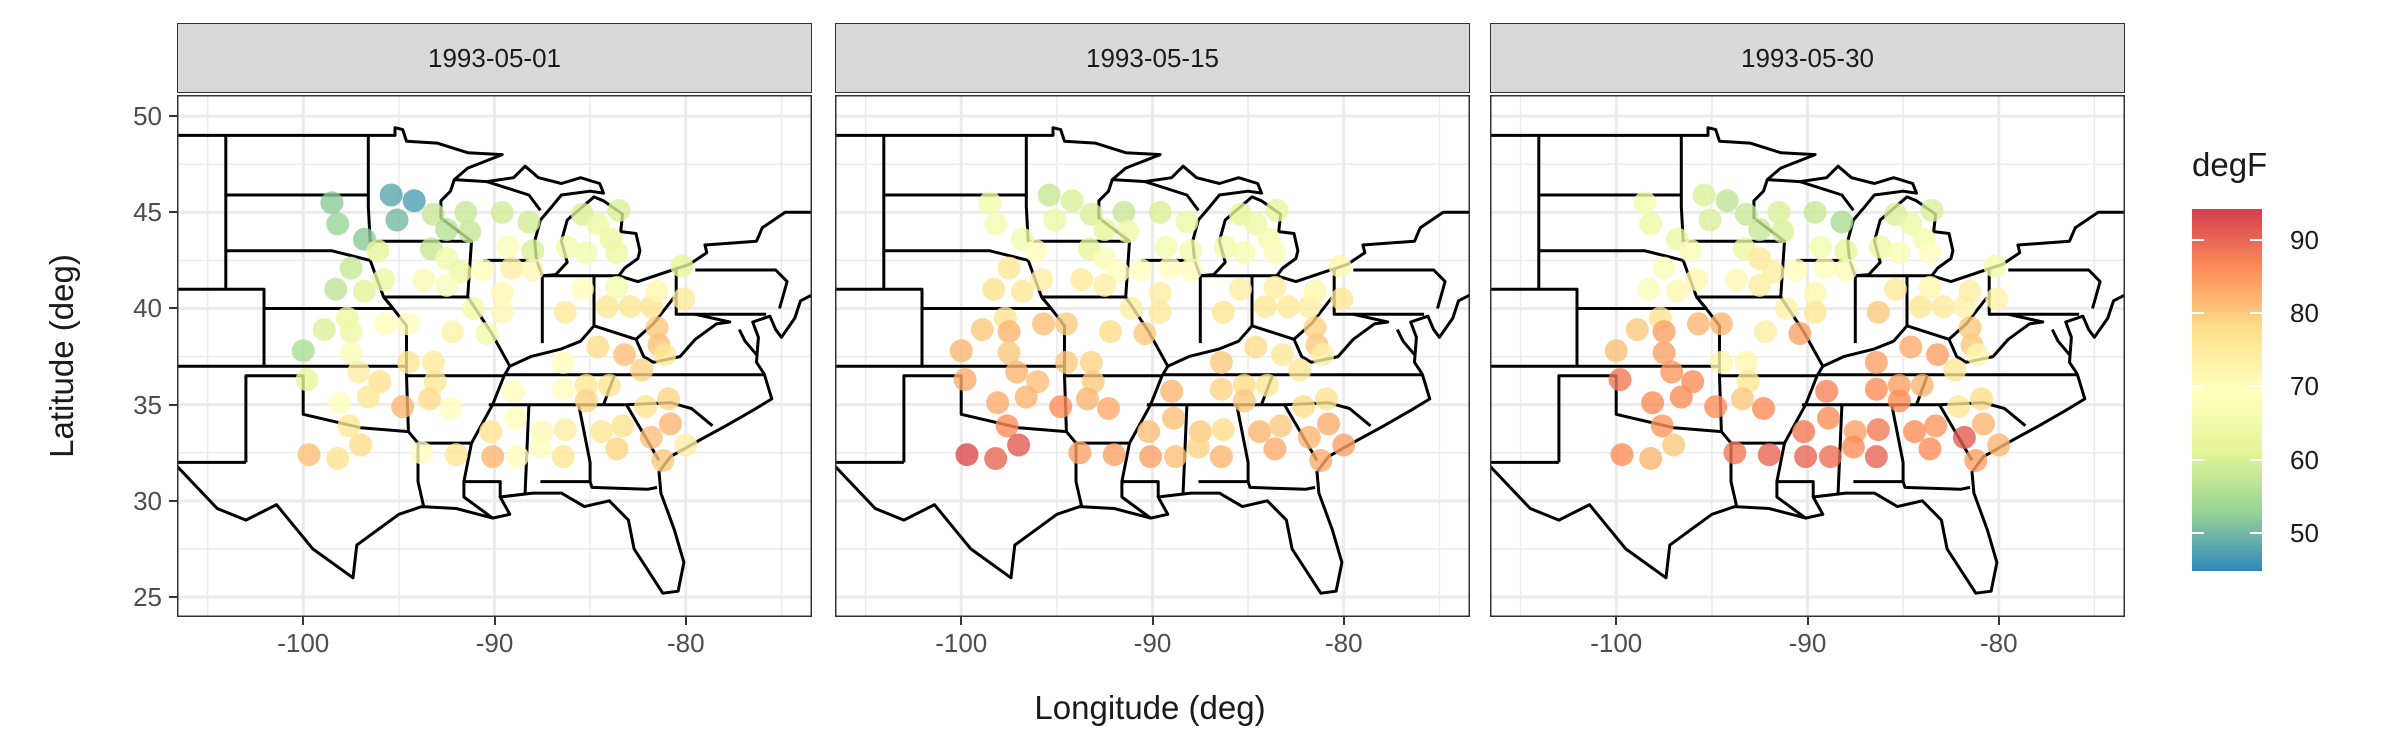  I want to click on legend-title: degF, so click(2230, 164).